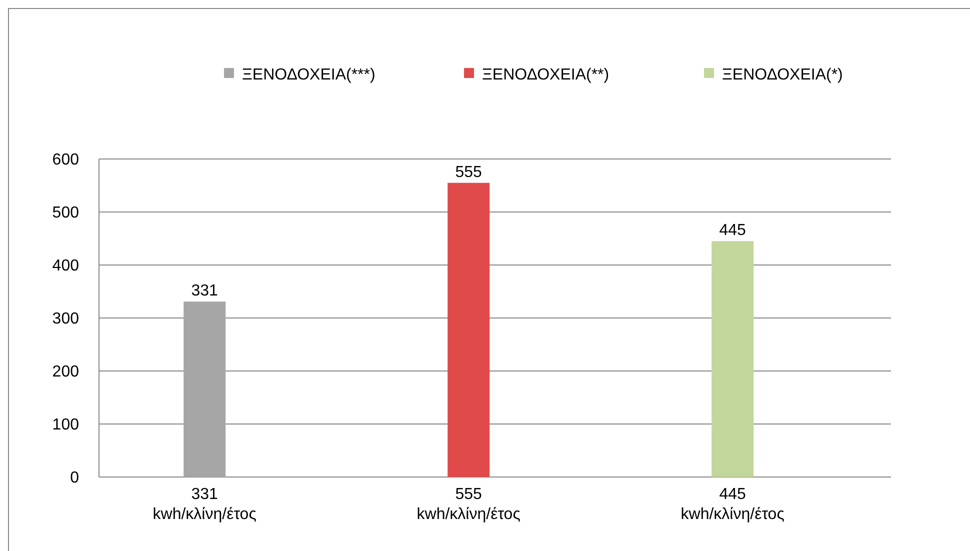 The height and width of the screenshot is (551, 970). I want to click on x-tick-label: 445 kwh/κλίνη/έτος, so click(732, 504).